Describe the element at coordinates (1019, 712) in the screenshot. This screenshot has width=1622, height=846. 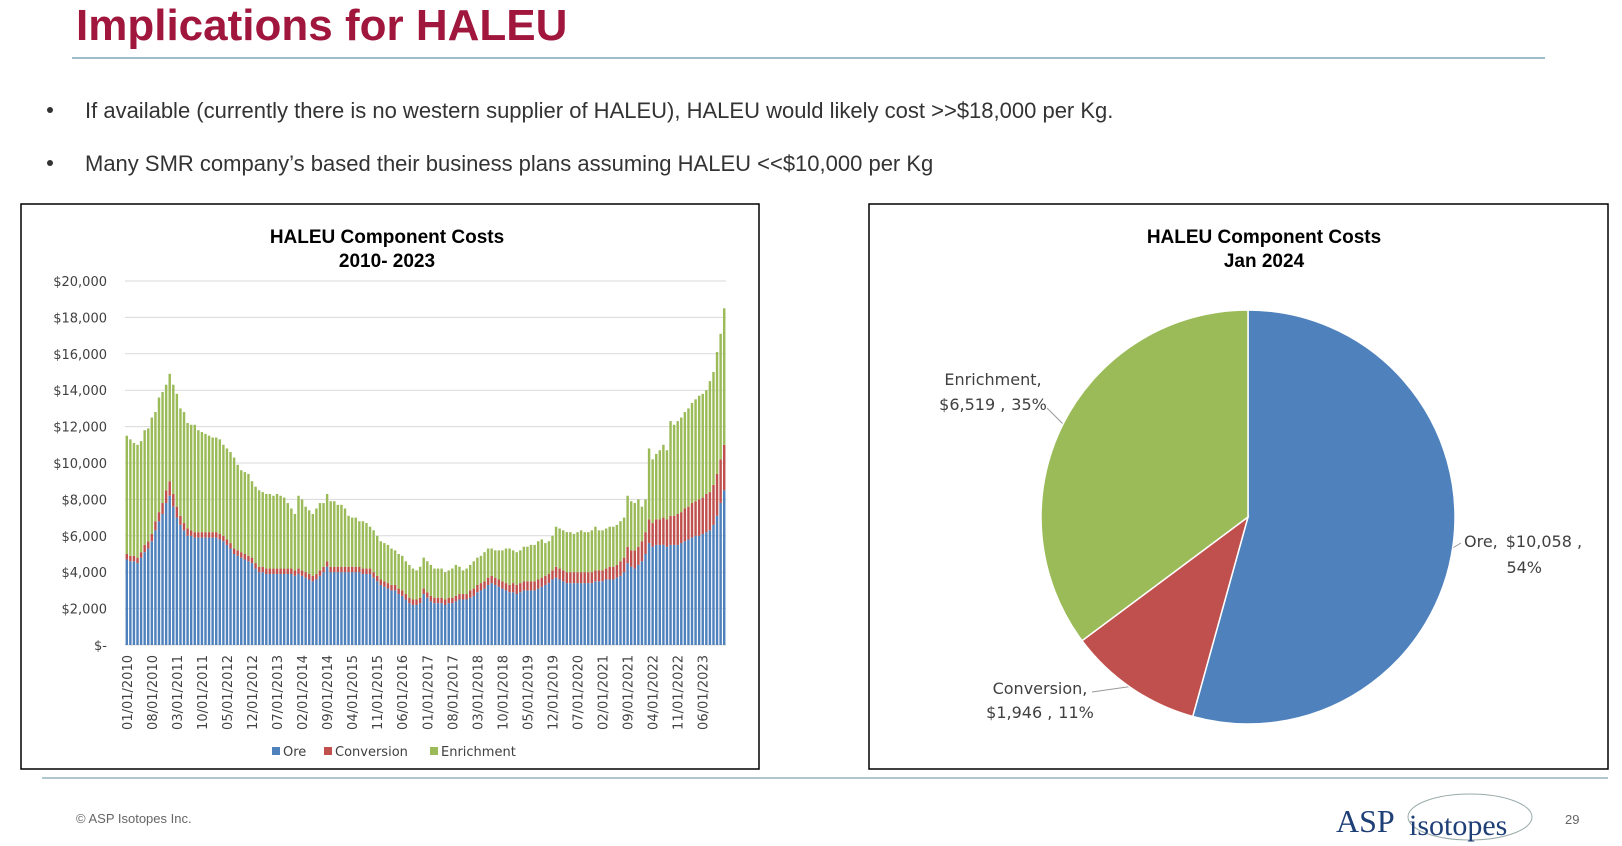
I see `data-label-value: $1,946 ,` at that location.